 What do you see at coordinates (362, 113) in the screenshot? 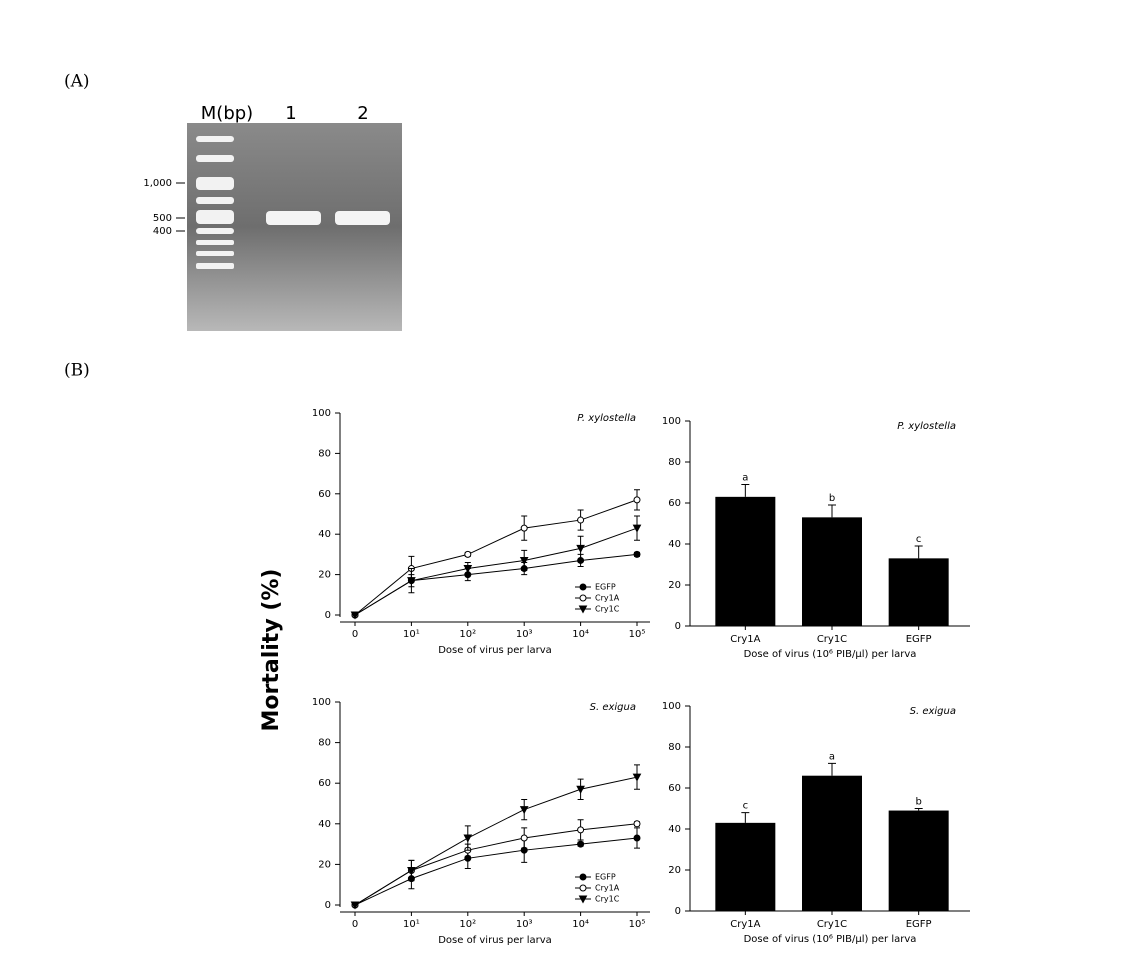
I see `lane-label: 2` at bounding box center [362, 113].